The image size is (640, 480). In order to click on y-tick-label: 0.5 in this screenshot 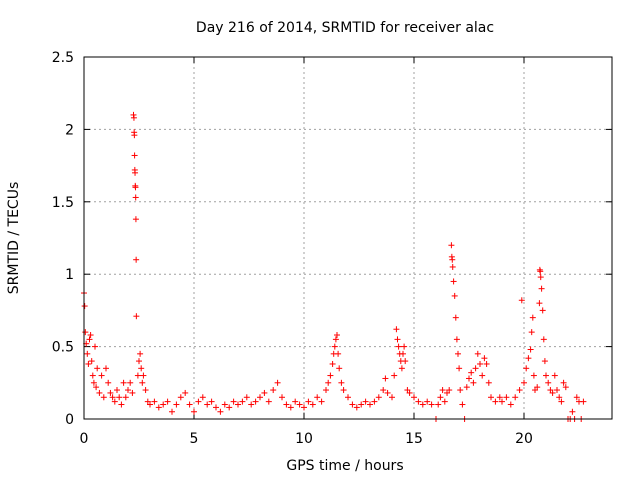, I will do `click(63, 348)`.